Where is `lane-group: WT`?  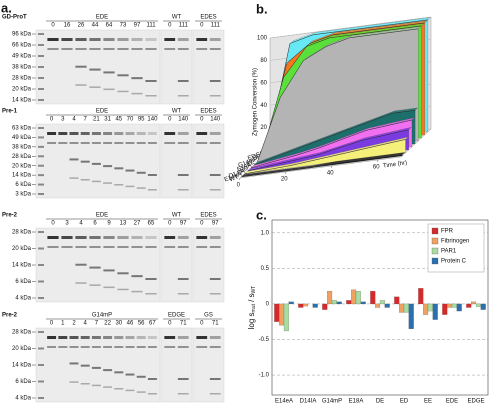 lane-group: WT is located at coordinates (177, 18).